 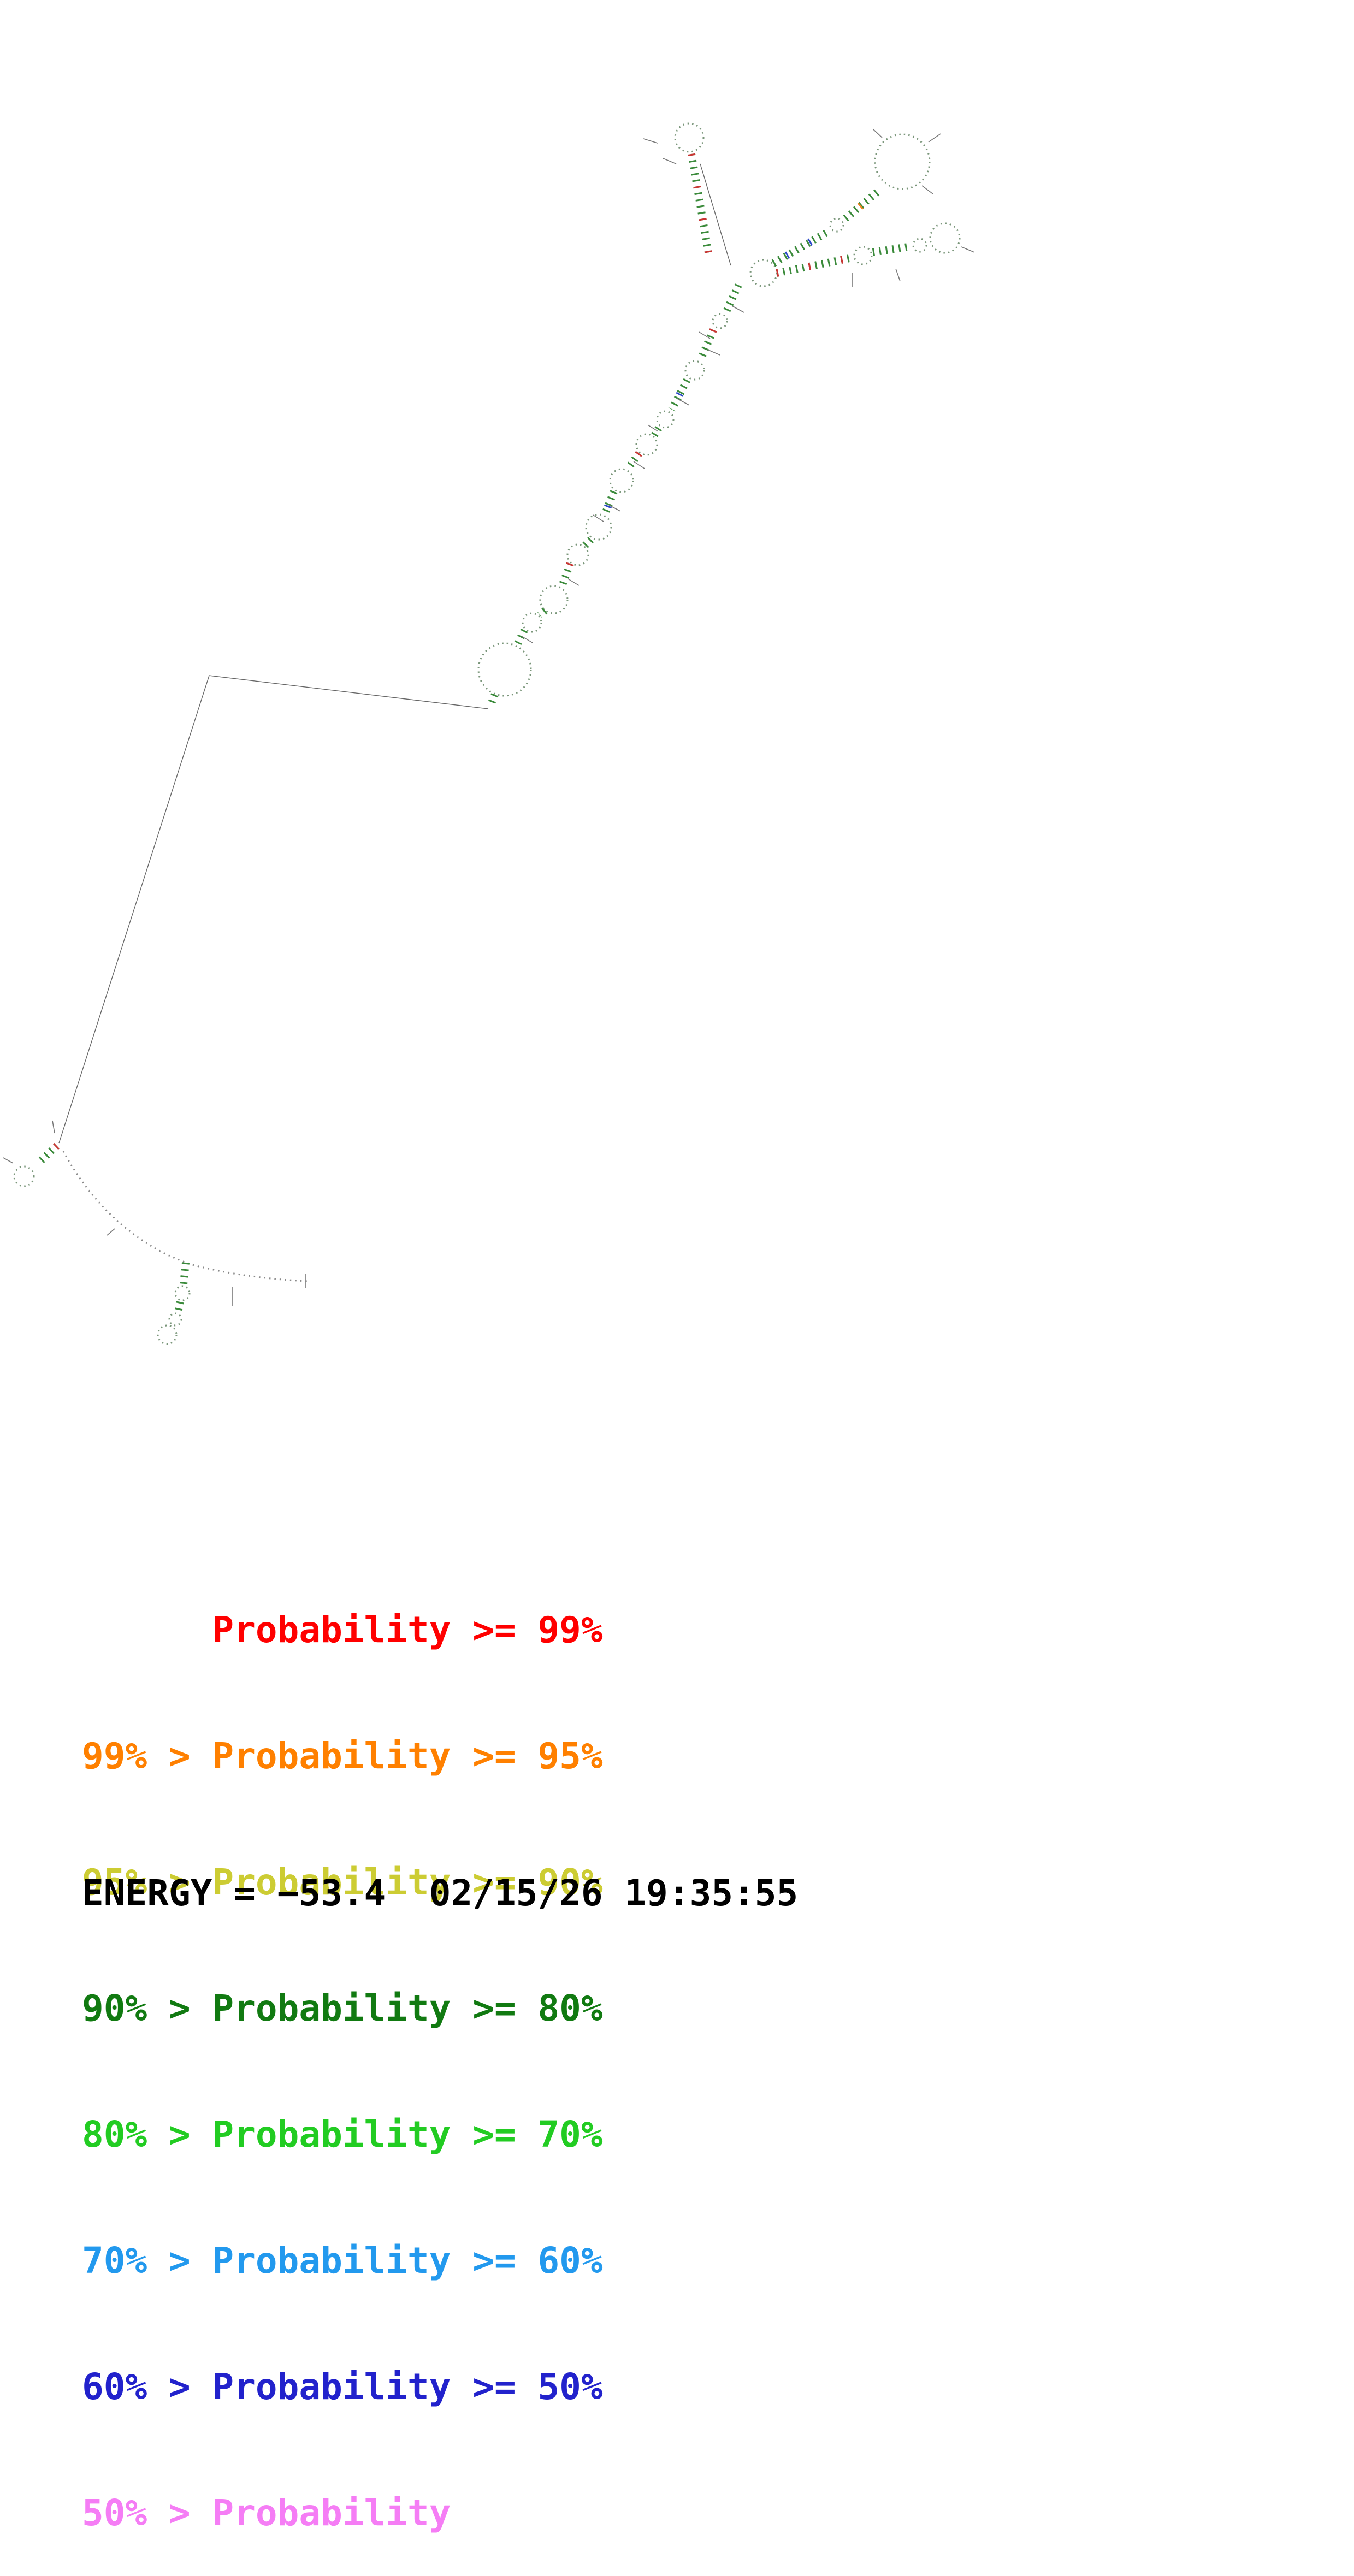 What do you see at coordinates (342, 2387) in the screenshot?
I see `legend-row: 60% > Probability >= 50%` at bounding box center [342, 2387].